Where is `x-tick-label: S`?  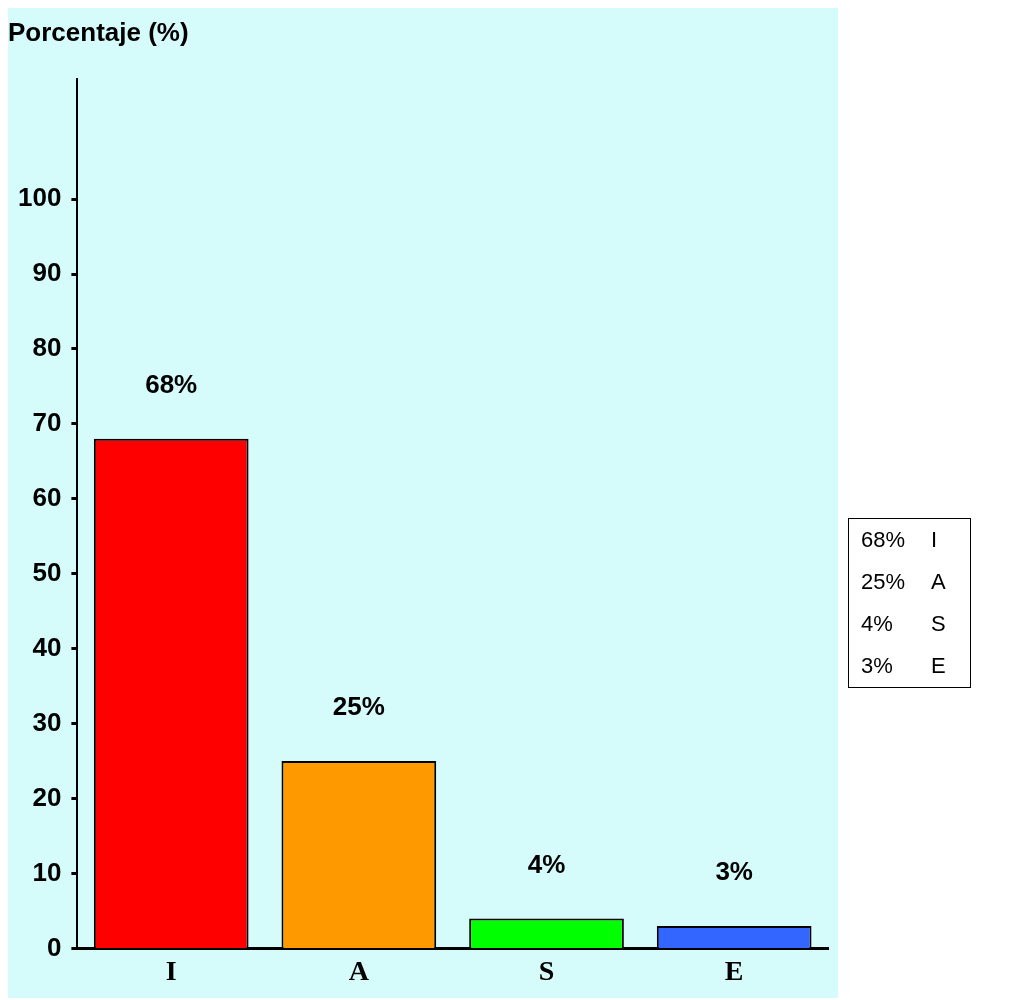 x-tick-label: S is located at coordinates (546, 971).